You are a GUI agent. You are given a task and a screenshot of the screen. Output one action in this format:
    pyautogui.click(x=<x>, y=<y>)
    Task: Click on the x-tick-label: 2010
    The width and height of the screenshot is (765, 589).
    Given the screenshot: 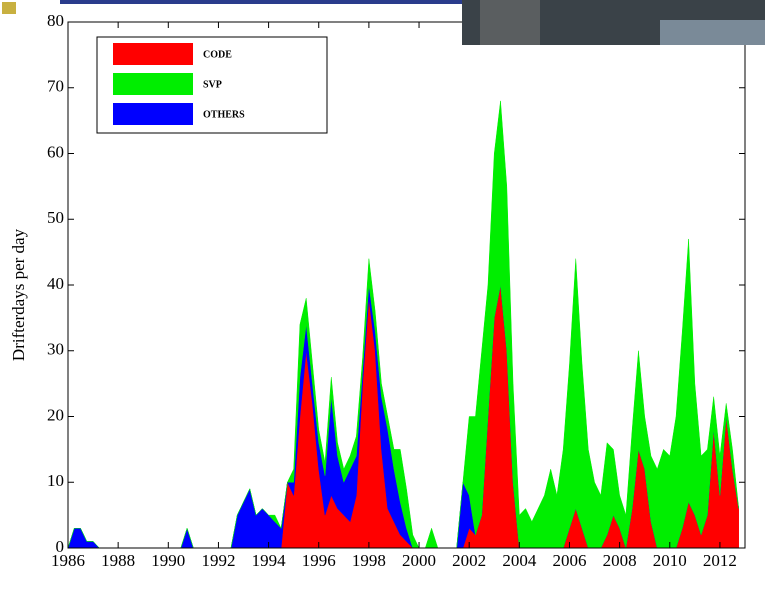 What is the action you would take?
    pyautogui.click(x=670, y=560)
    